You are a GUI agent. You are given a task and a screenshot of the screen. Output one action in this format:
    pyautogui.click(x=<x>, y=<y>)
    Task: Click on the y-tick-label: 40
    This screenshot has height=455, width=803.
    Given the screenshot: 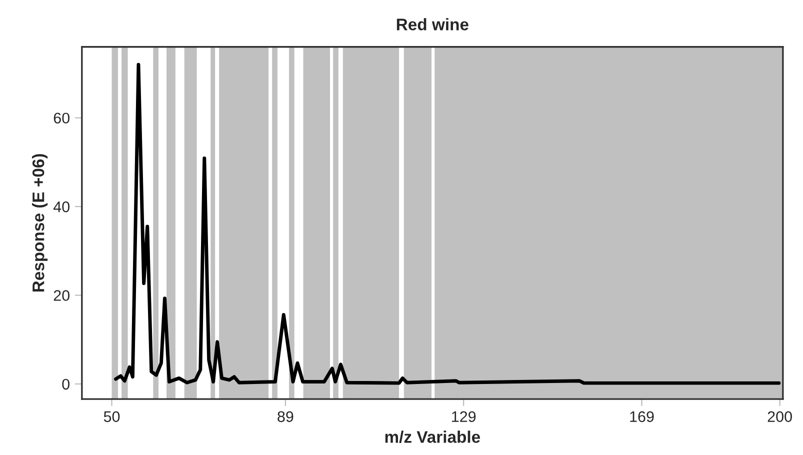 What is the action you would take?
    pyautogui.click(x=61, y=206)
    